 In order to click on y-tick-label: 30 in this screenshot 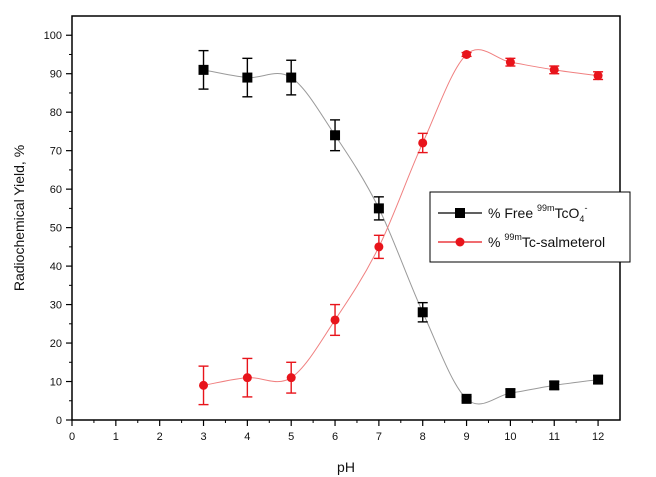, I will do `click(56, 306)`.